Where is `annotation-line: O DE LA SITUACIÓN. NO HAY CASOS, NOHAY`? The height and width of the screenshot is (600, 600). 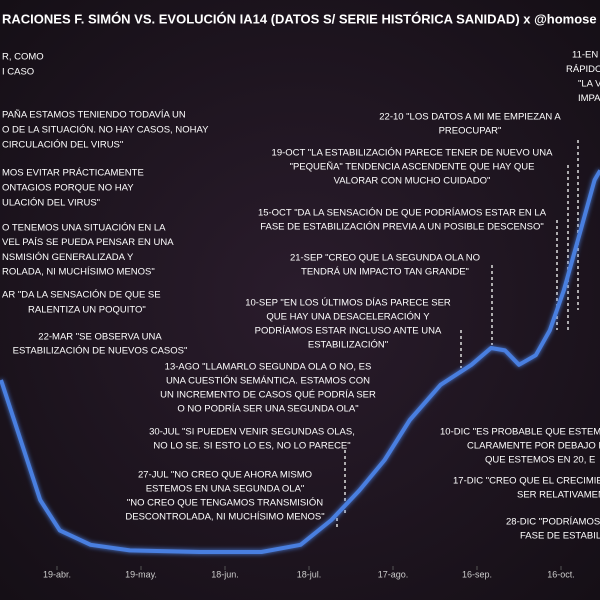 annotation-line: O DE LA SITUACIÓN. NO HAY CASOS, NOHAY is located at coordinates (105, 130).